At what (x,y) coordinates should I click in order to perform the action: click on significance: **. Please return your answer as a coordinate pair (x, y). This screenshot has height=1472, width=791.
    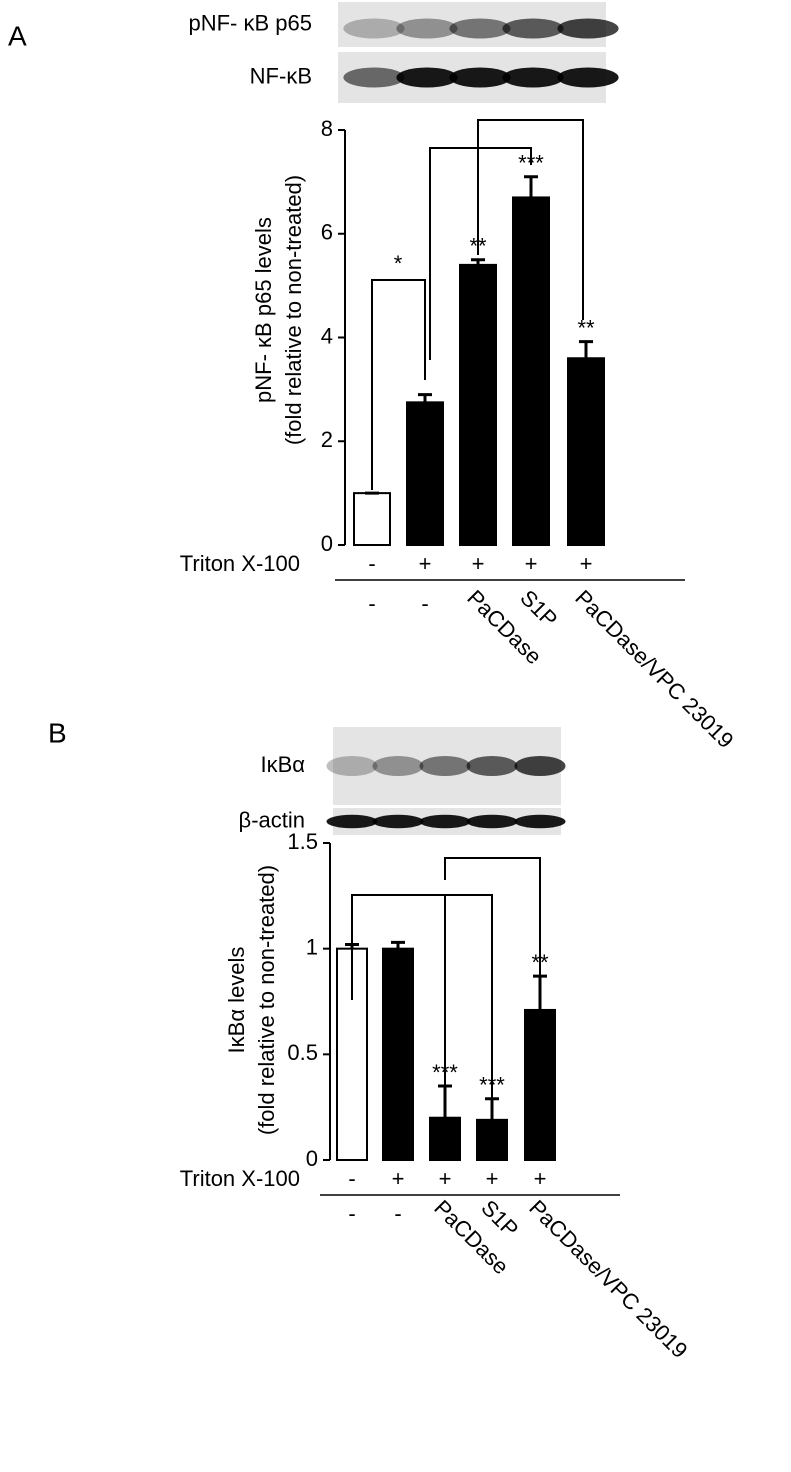
    Looking at the image, I should click on (586, 327).